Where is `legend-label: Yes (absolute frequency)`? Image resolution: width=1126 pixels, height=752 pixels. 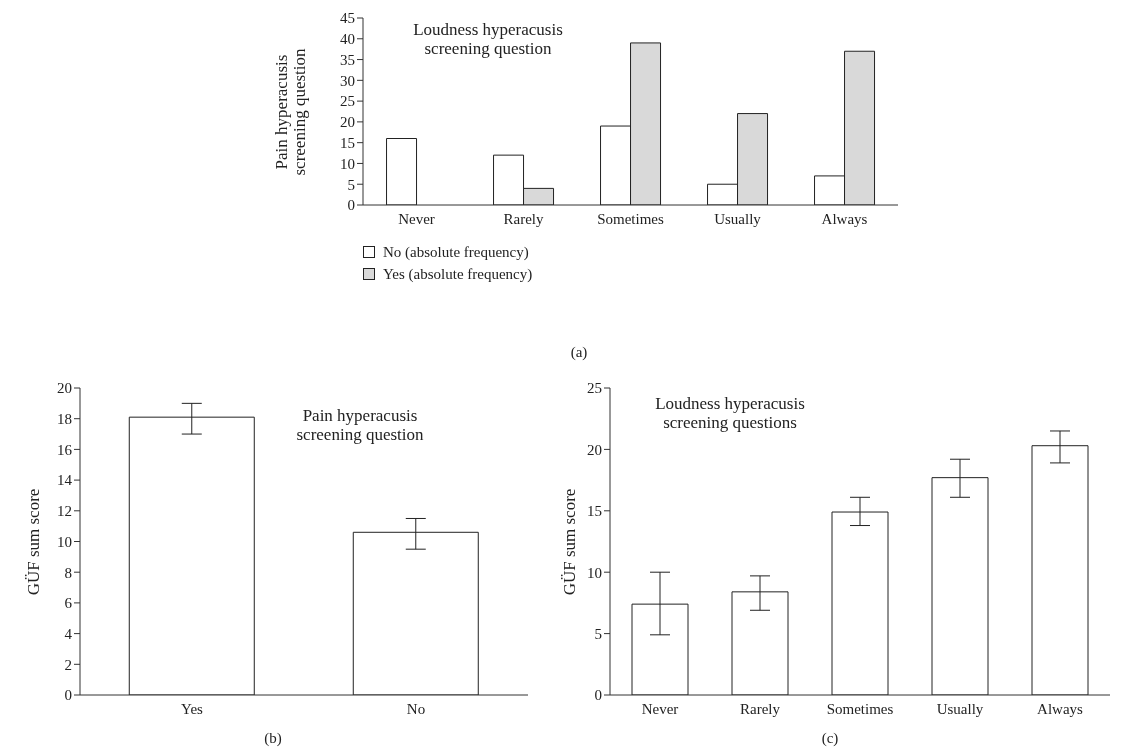 legend-label: Yes (absolute frequency) is located at coordinates (458, 274).